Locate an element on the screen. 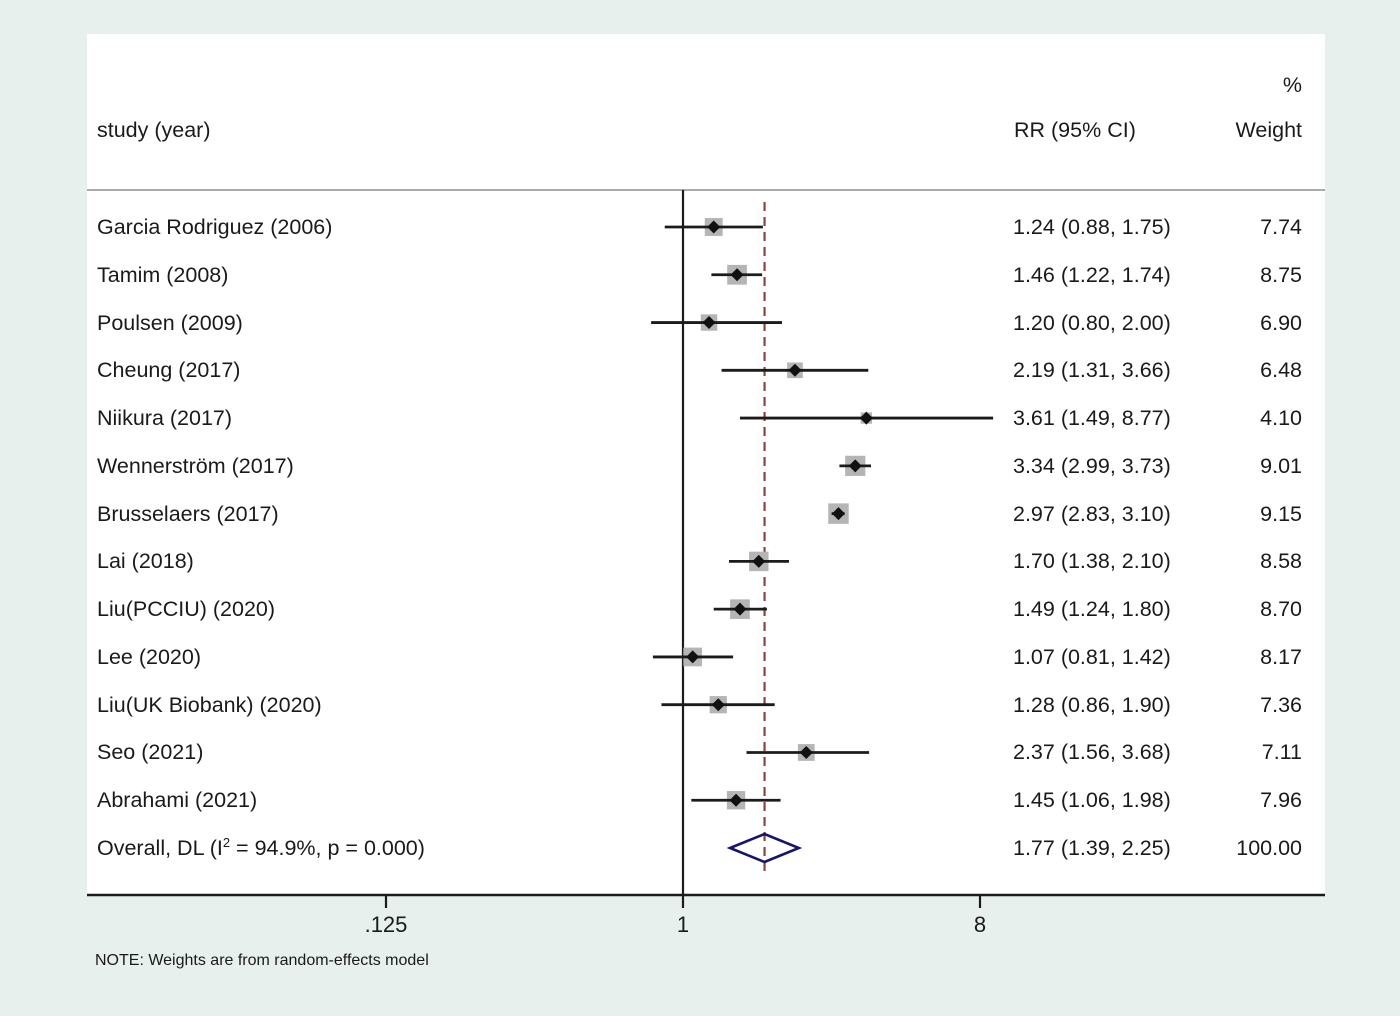 Image resolution: width=1400 pixels, height=1016 pixels. overall-weight-value: 100.00 is located at coordinates (1269, 848).